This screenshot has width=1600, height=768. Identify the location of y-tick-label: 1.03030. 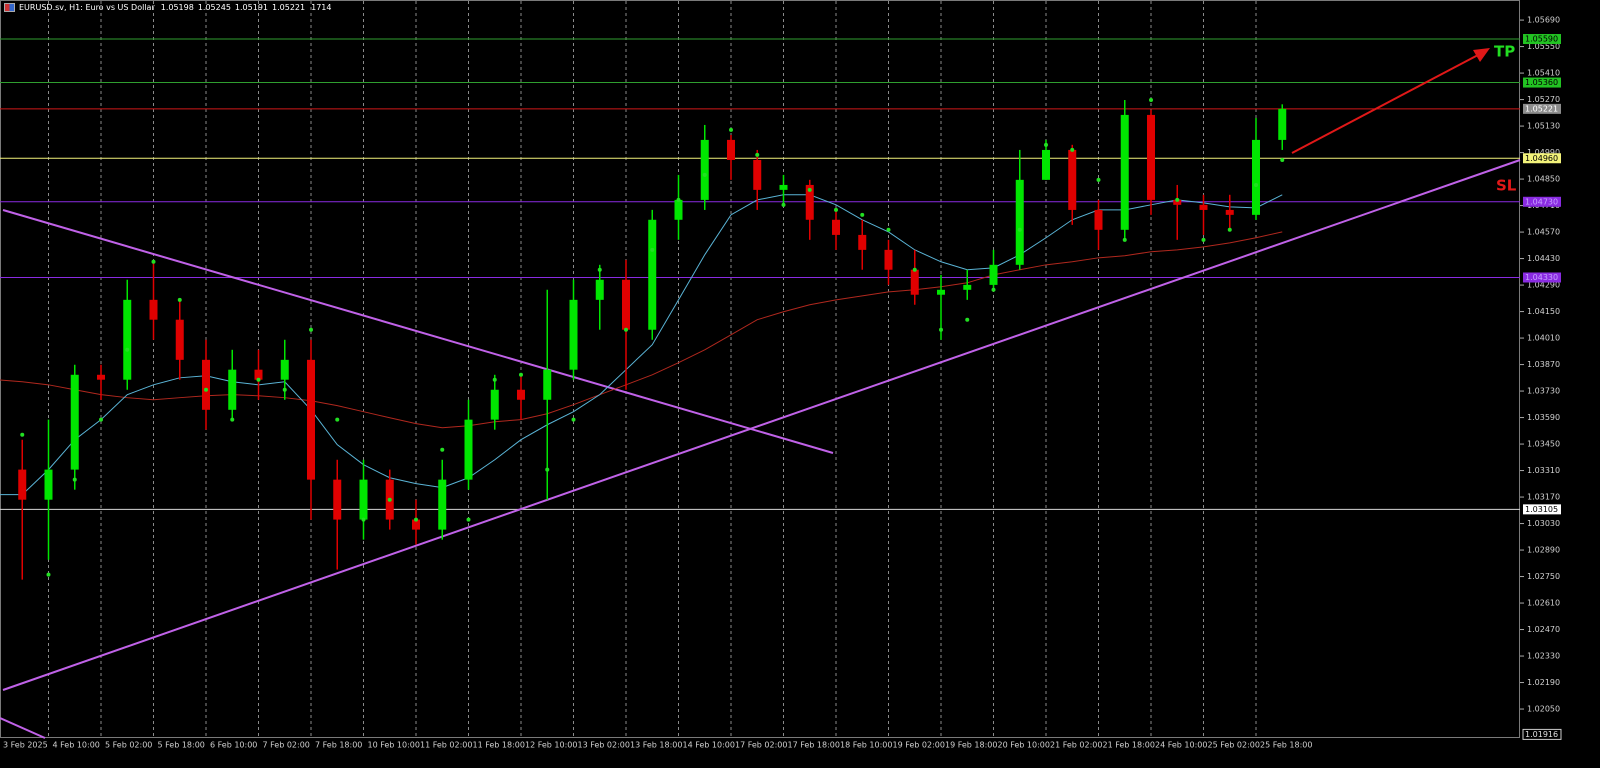
(1543, 523).